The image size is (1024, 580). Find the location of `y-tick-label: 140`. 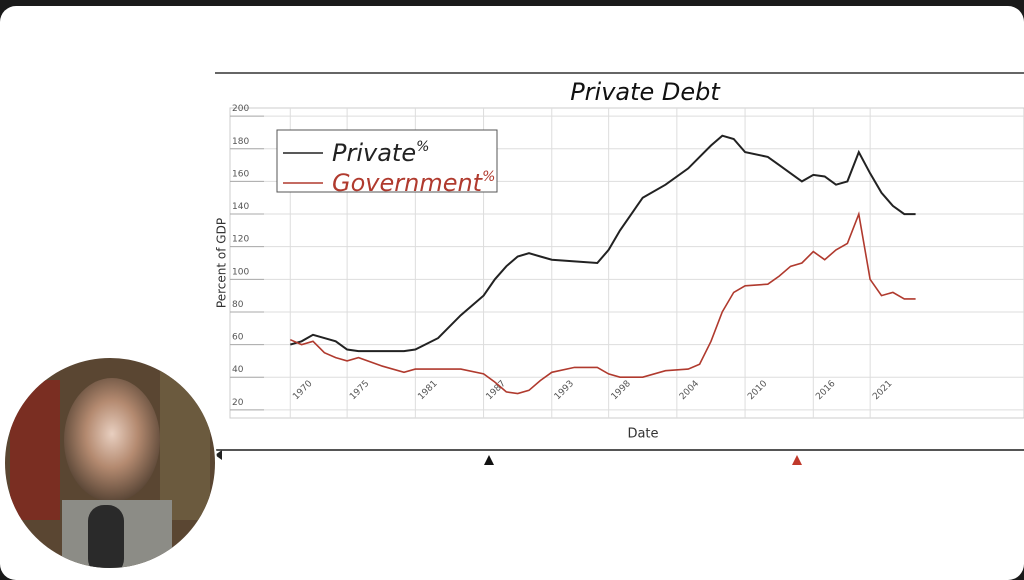

y-tick-label: 140 is located at coordinates (240, 207).